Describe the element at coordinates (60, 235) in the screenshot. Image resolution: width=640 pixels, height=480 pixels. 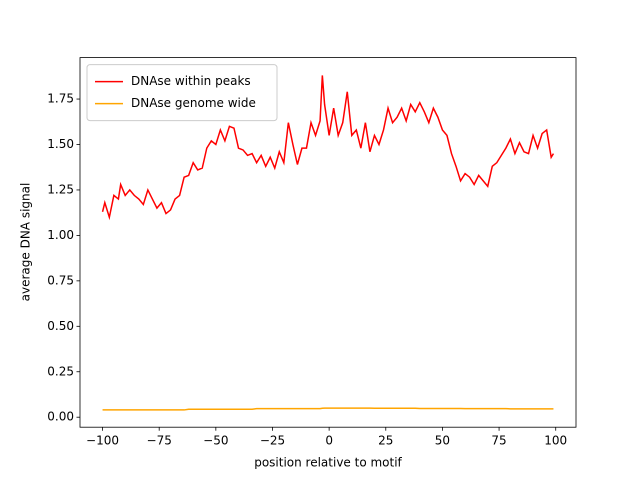
I see `y-tick-label: 1.00` at that location.